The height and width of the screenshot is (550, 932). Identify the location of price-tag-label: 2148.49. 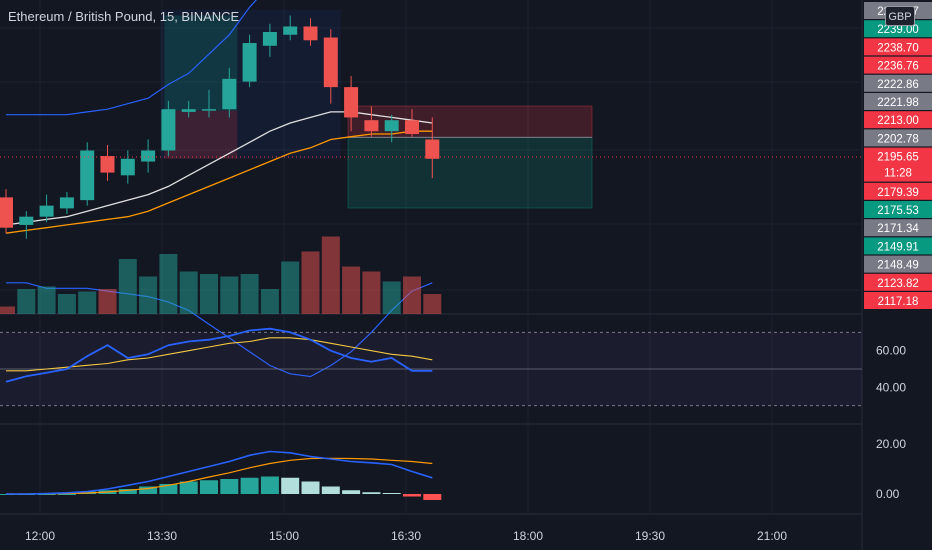
(898, 266).